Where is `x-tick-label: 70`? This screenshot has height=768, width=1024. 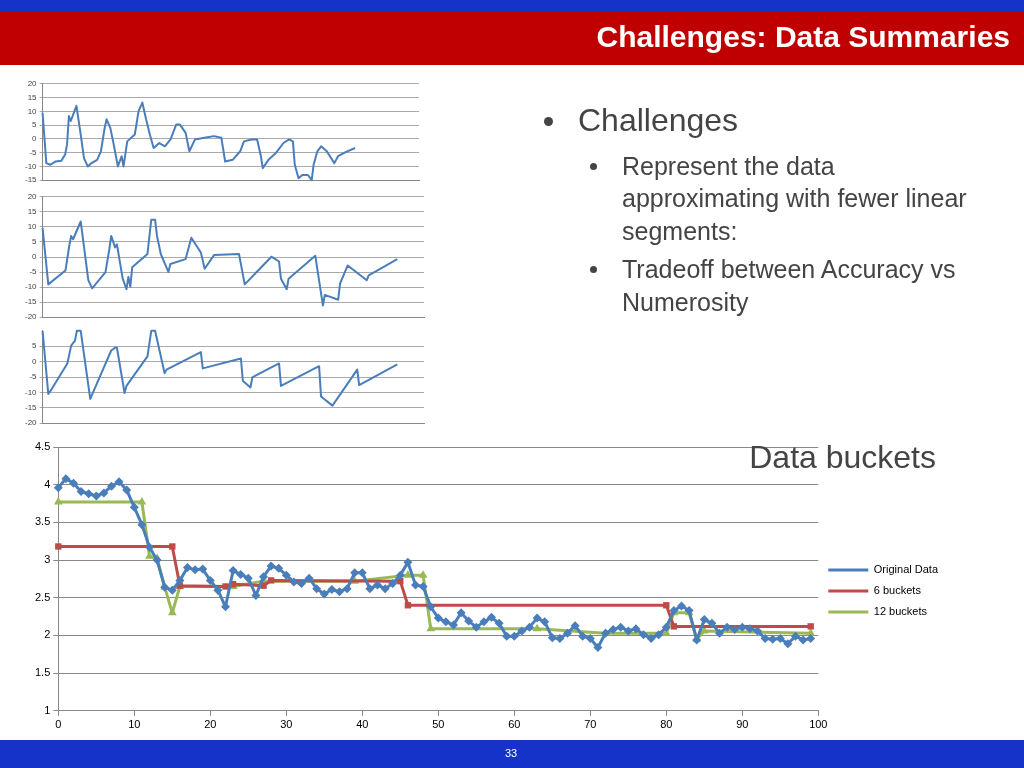
x-tick-label: 70 is located at coordinates (590, 724).